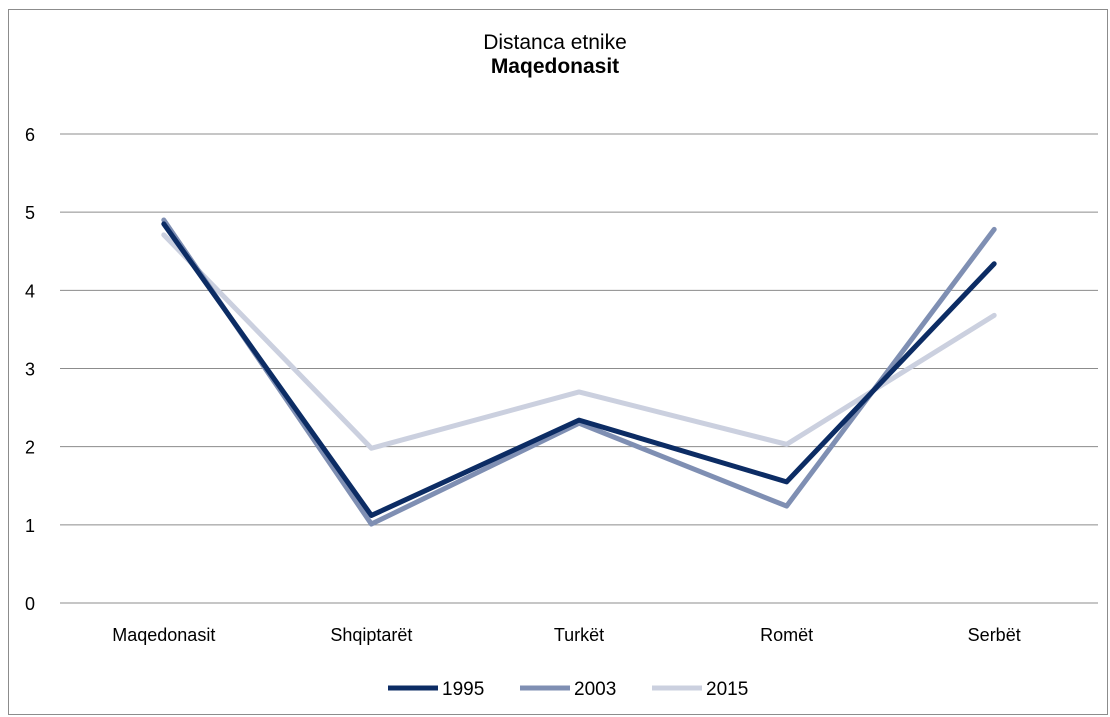 The image size is (1110, 717). I want to click on x-tick-label: Turkët, so click(579, 635).